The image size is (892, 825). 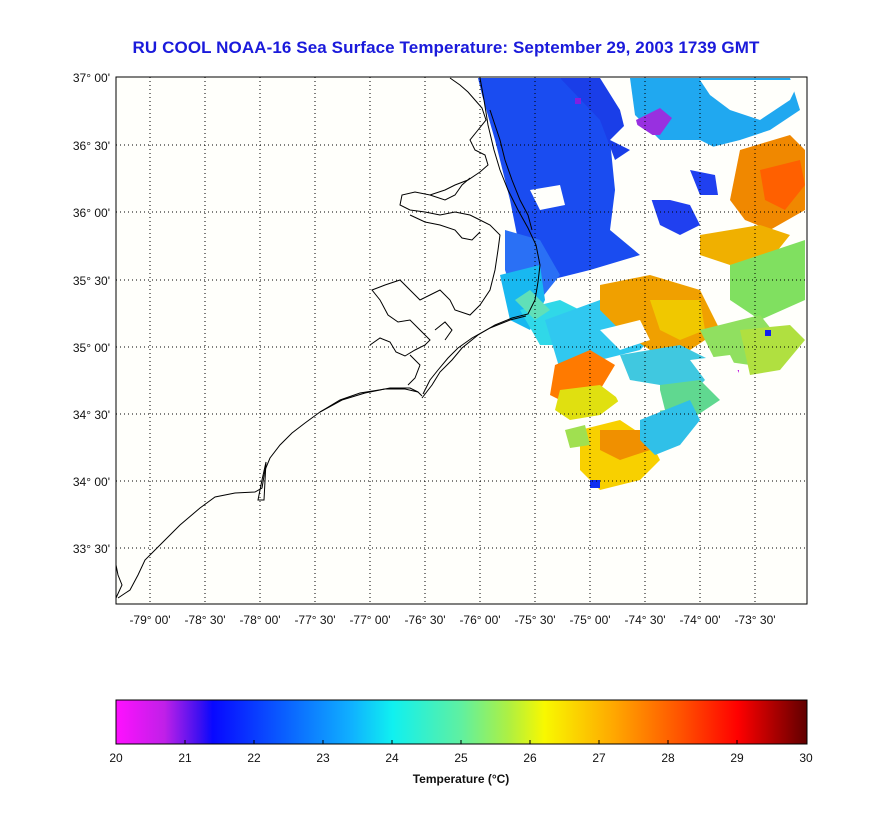 I want to click on lon-tick-label: -76° 30', so click(x=424, y=620).